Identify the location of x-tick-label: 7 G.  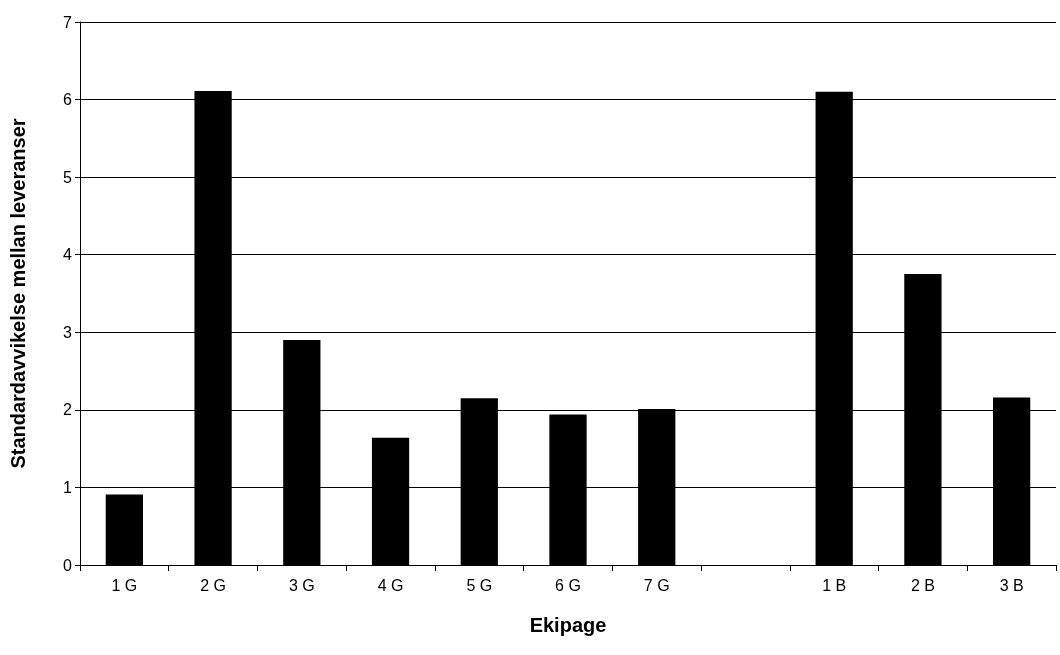
(656, 585).